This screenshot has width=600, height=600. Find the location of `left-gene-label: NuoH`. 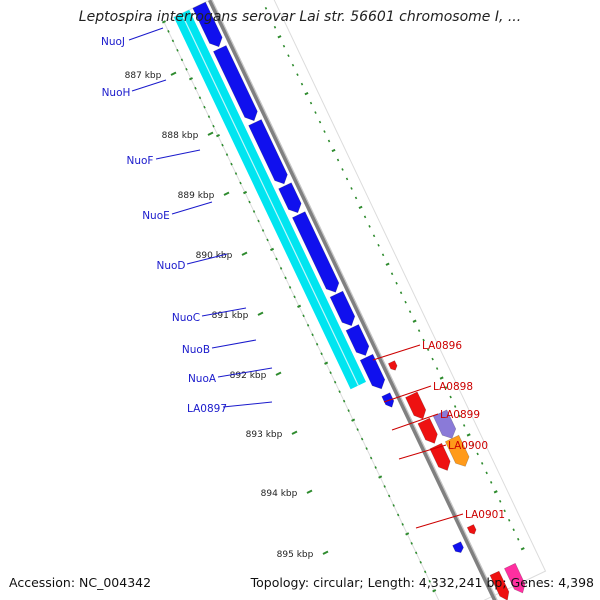

left-gene-label: NuoH is located at coordinates (116, 93).